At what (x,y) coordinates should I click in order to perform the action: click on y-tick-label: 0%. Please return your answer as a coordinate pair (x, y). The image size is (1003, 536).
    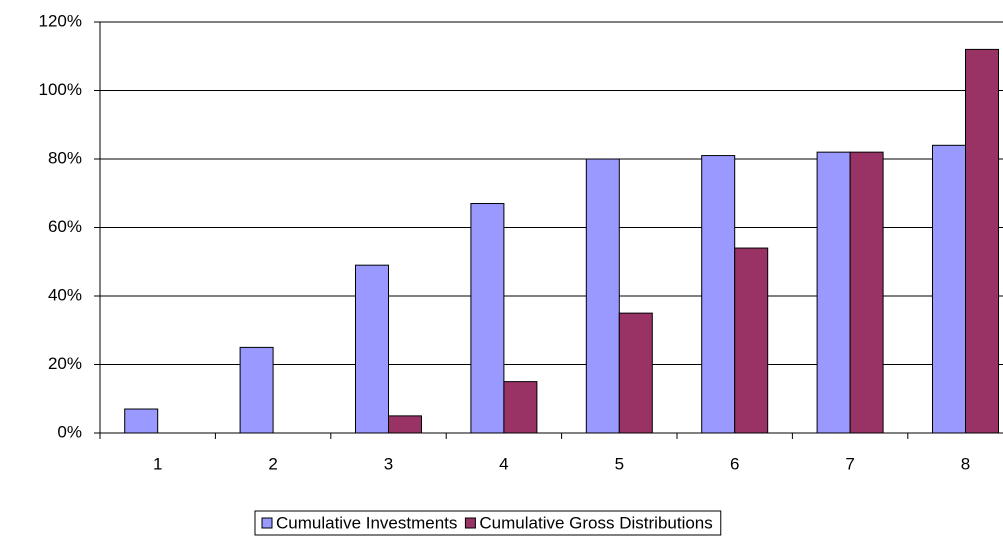
    Looking at the image, I should click on (69, 431).